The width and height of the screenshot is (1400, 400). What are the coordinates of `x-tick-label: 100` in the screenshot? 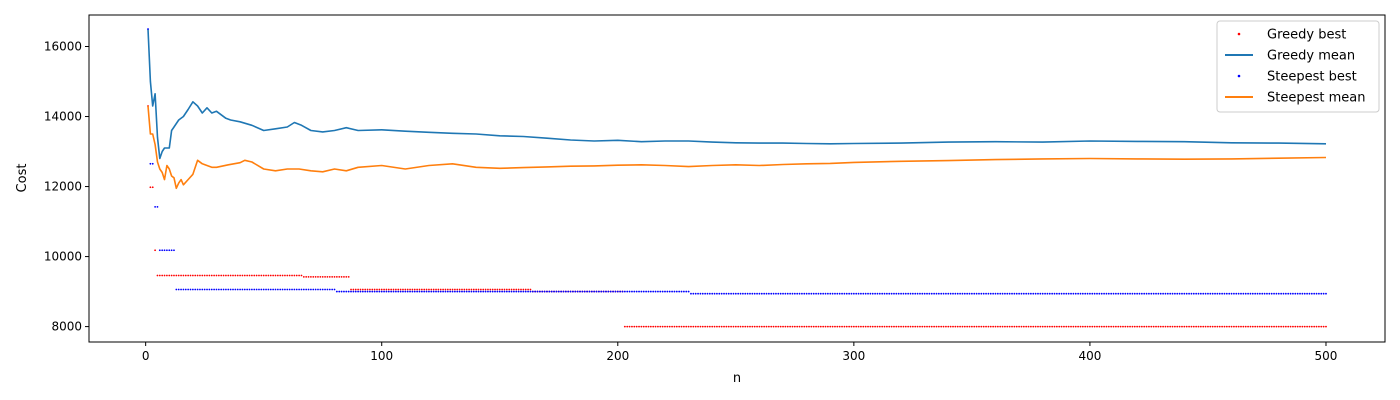 It's located at (381, 356).